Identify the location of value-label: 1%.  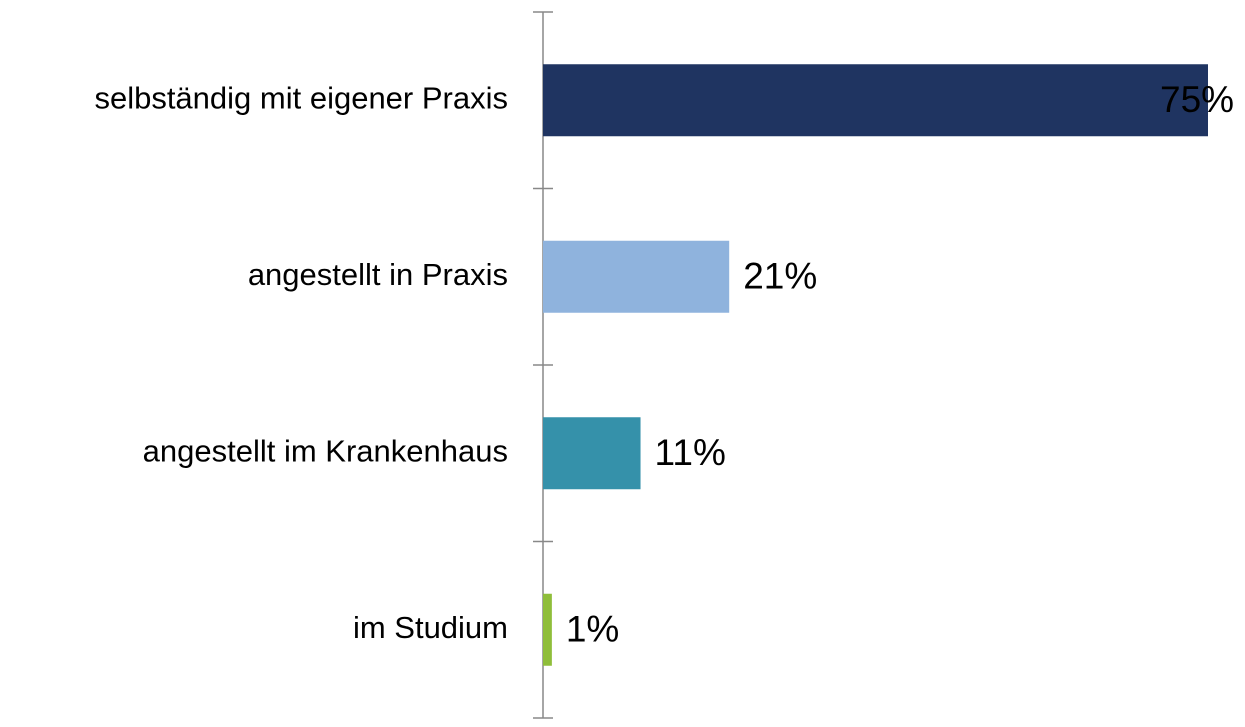
(592, 629).